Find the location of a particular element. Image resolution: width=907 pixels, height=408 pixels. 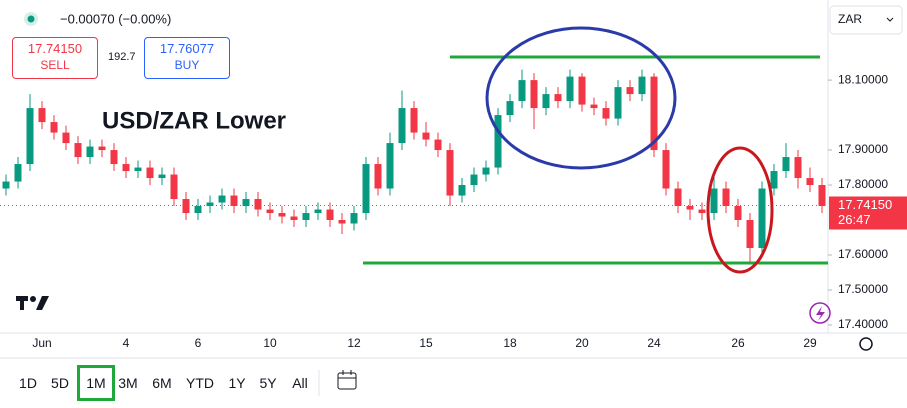

settings-icon is located at coordinates (866, 344).